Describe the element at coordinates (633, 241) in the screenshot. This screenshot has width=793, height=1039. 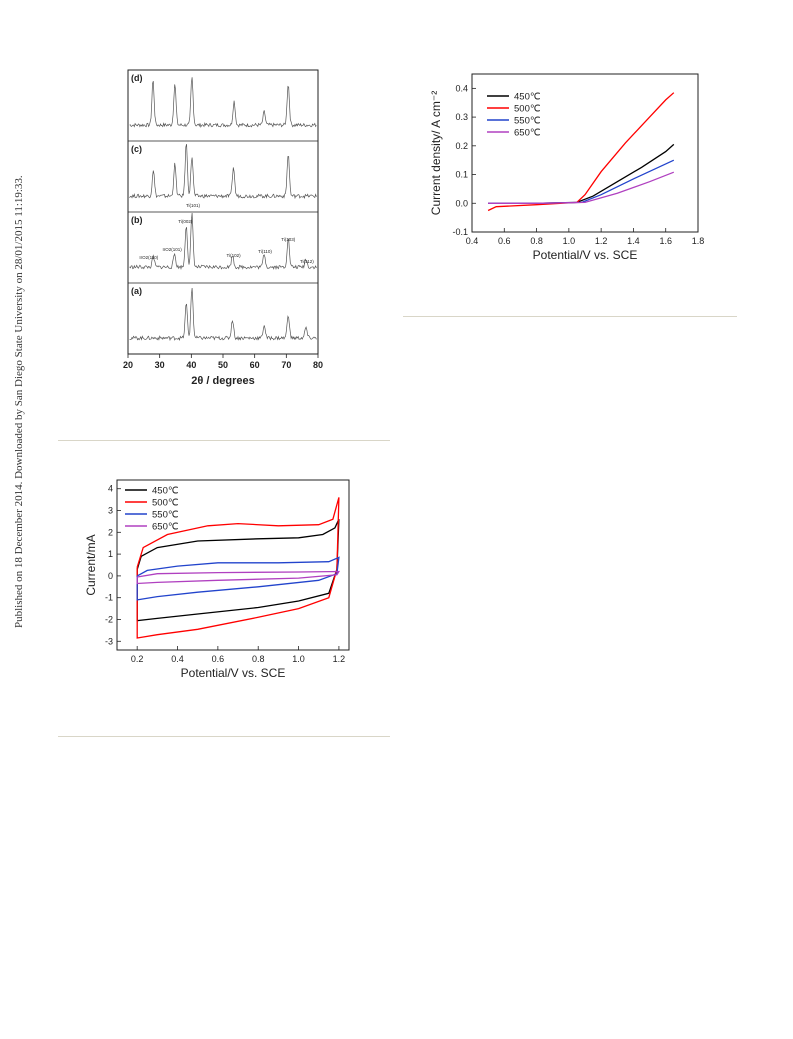
I see `lsv-xtick-label: 1.4` at that location.